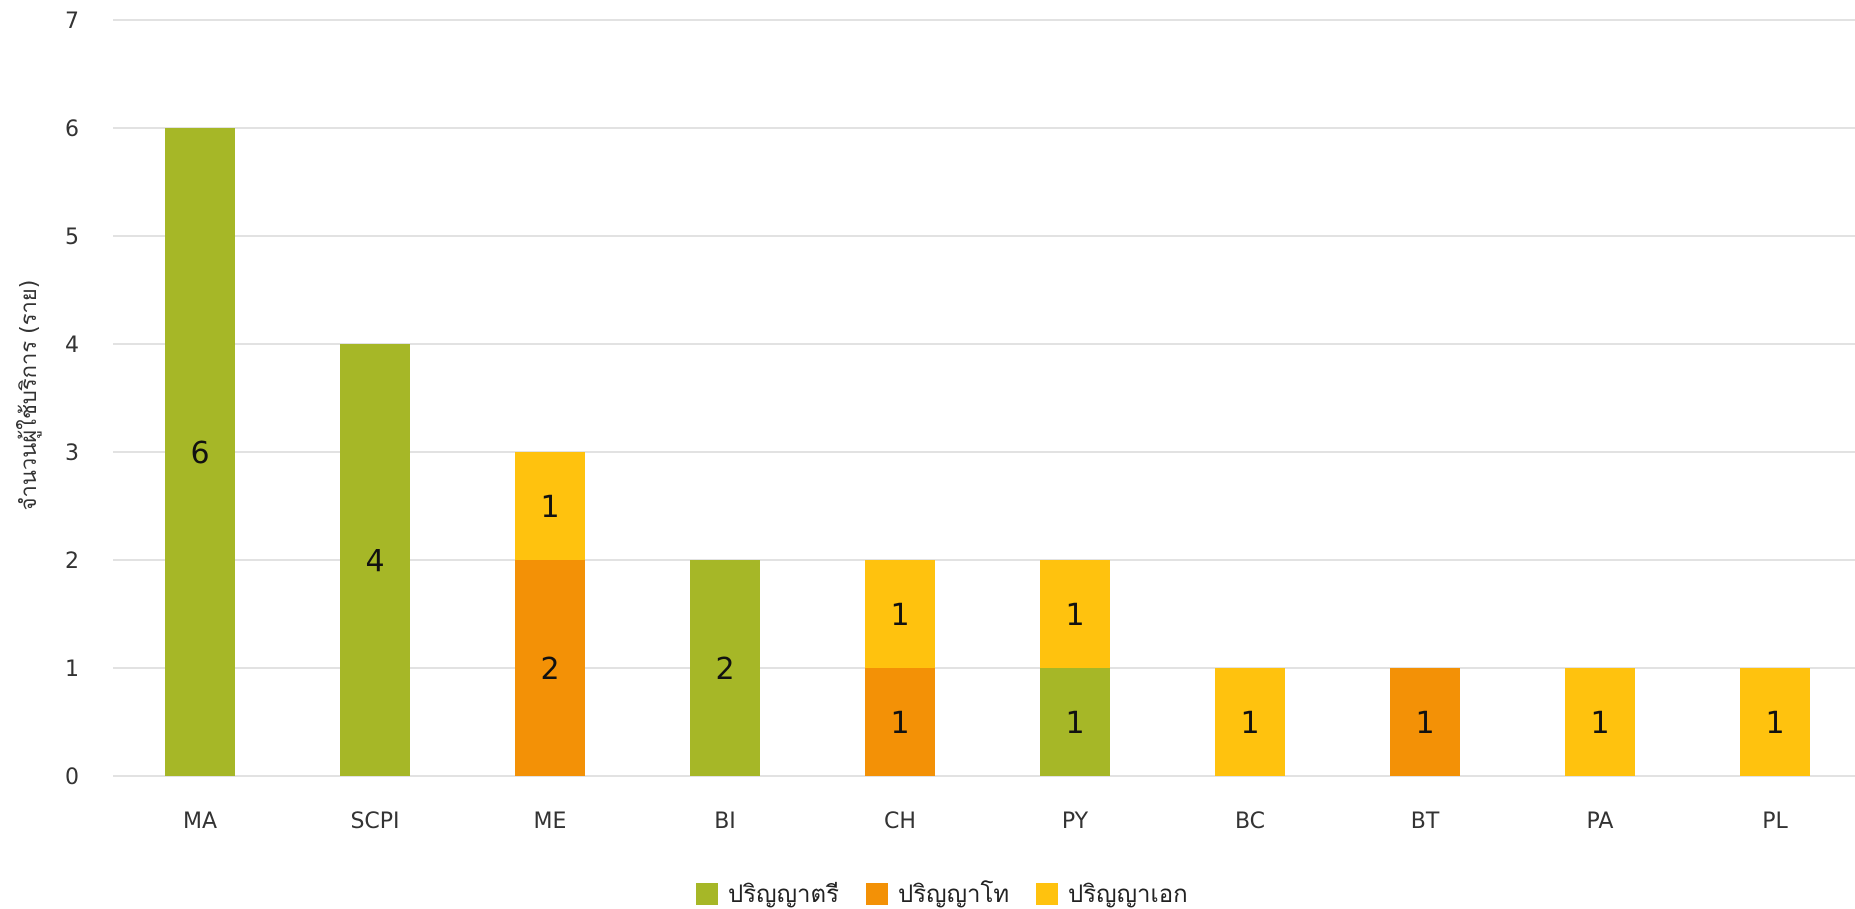 The width and height of the screenshot is (1855, 909). What do you see at coordinates (72, 345) in the screenshot?
I see `y-tick-label: 4` at bounding box center [72, 345].